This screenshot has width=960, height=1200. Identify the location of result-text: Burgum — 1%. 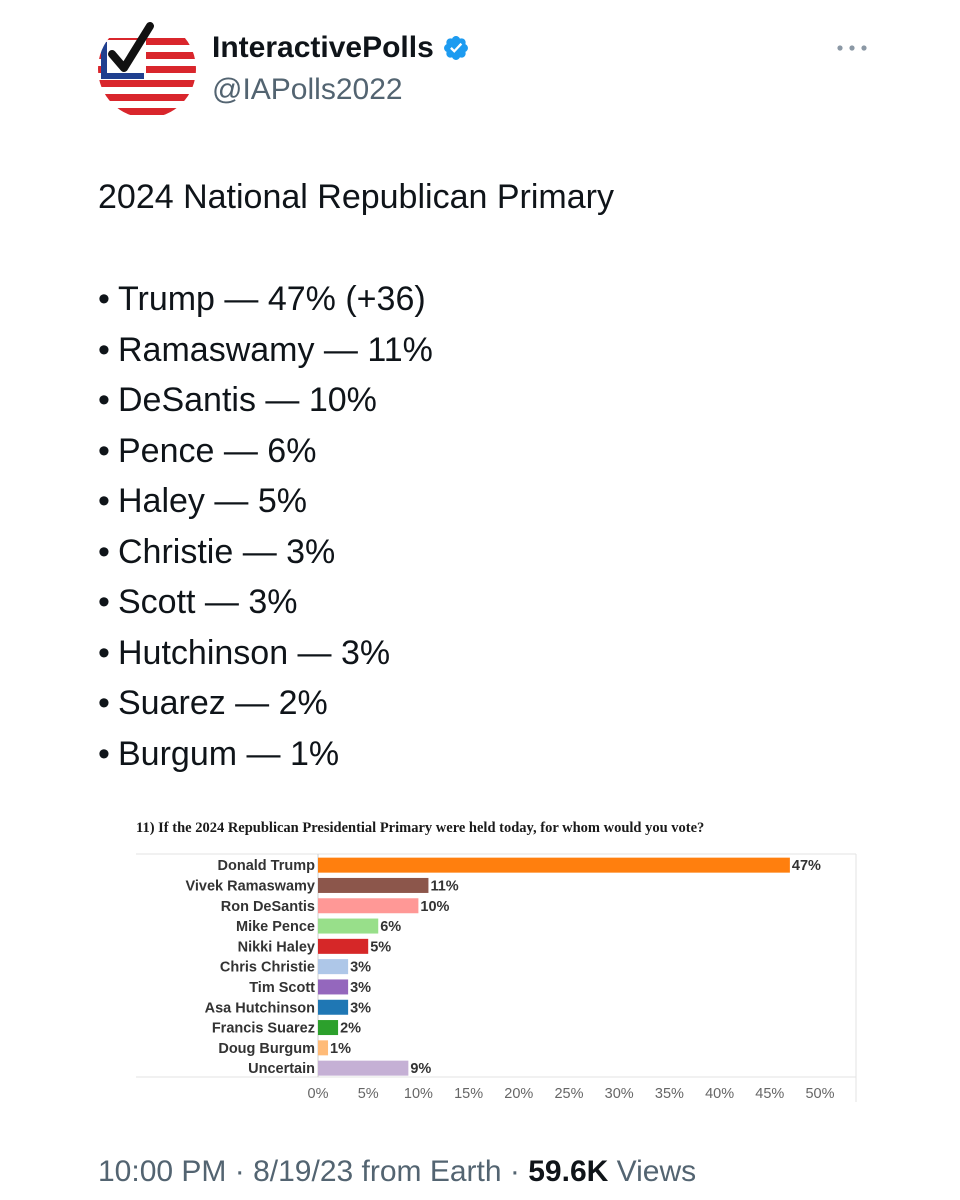
(229, 753).